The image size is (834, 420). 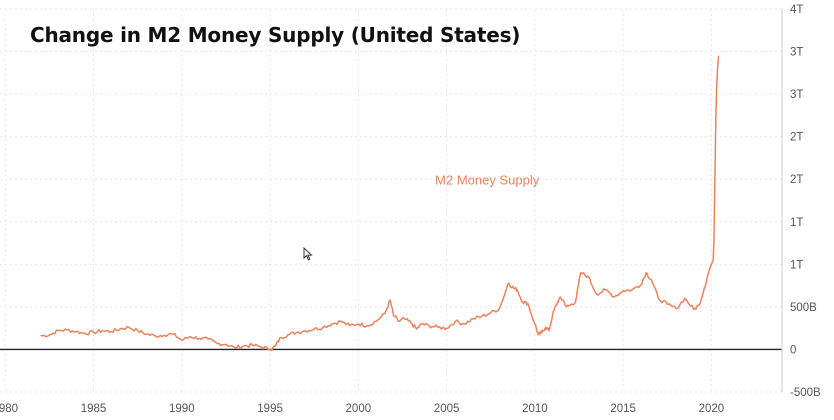 What do you see at coordinates (94, 409) in the screenshot?
I see `x-tick-label: 1985` at bounding box center [94, 409].